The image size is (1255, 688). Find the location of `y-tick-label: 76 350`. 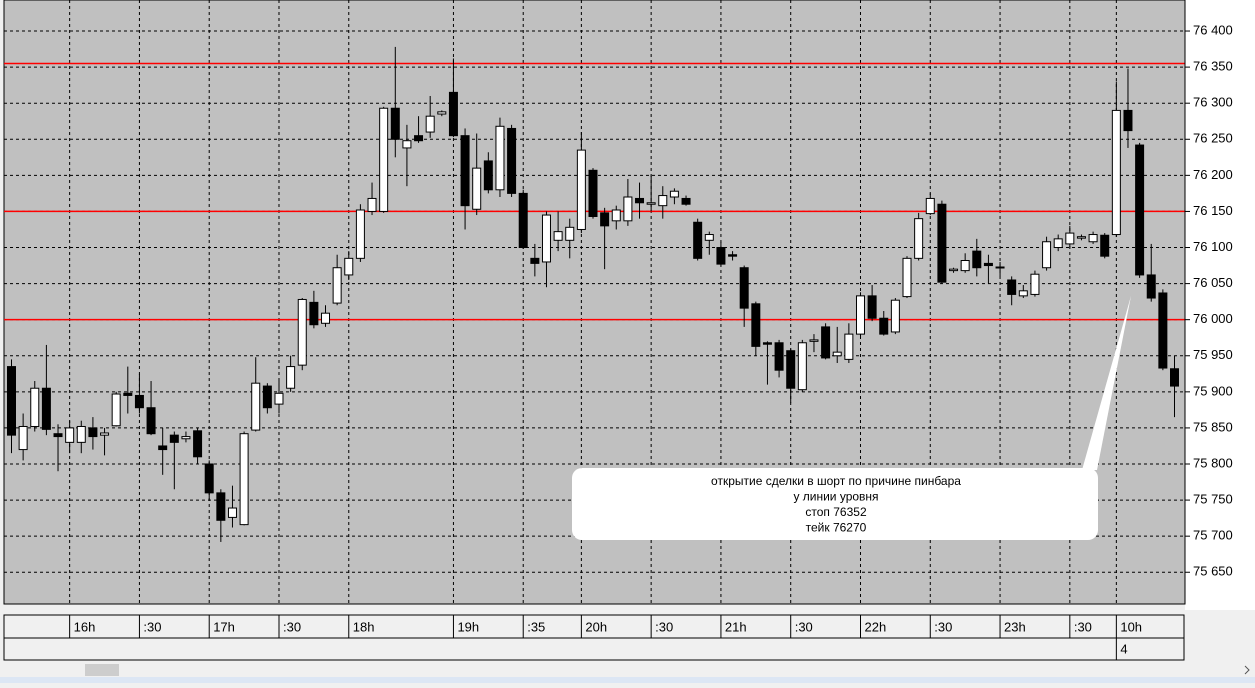

y-tick-label: 76 350 is located at coordinates (1213, 66).